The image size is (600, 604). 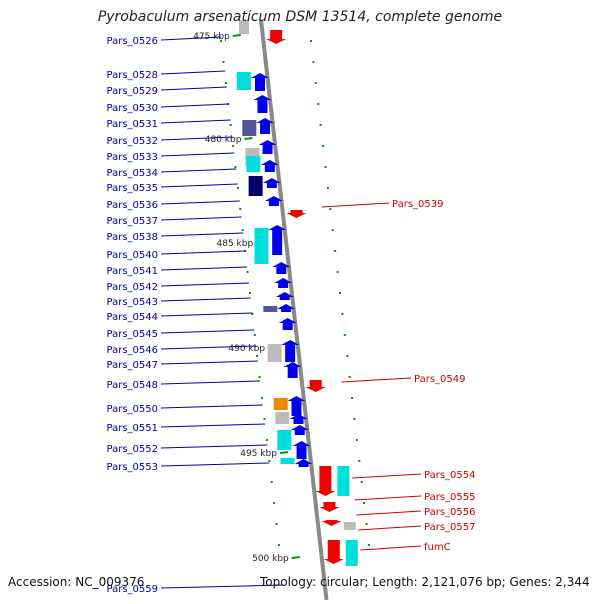 What do you see at coordinates (76, 582) in the screenshot?
I see `accession-text: Accession: NC_009376` at bounding box center [76, 582].